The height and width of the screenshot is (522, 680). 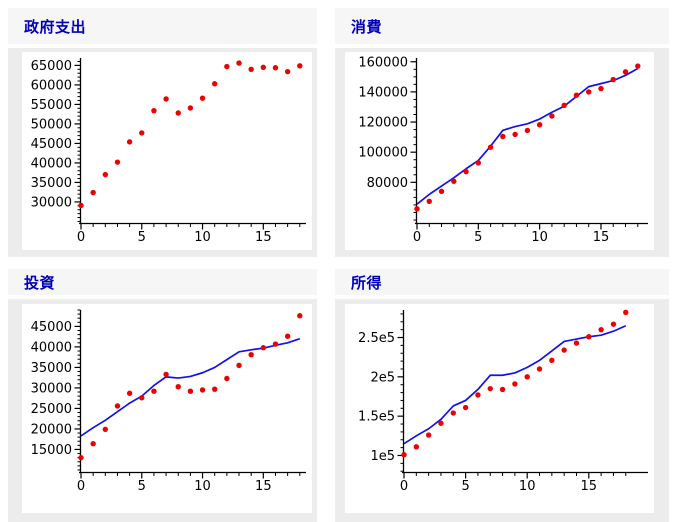 I want to click on panel-header-investment: 投資, so click(x=162, y=282).